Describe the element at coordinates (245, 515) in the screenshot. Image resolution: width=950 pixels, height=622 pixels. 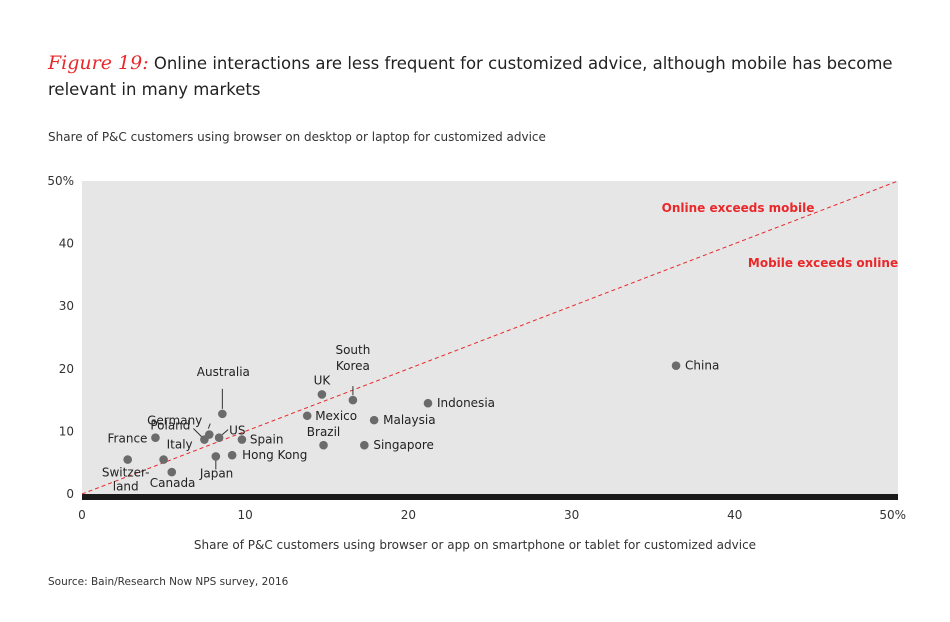
I see `x-tick-label: 10` at that location.